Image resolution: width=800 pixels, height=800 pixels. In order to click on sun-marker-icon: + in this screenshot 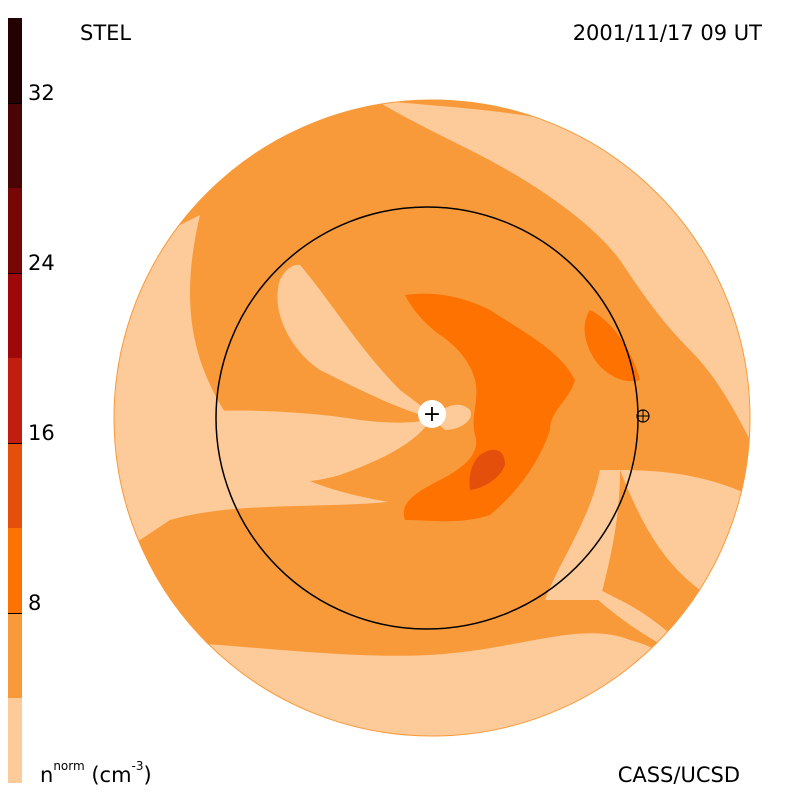, I will do `click(432, 414)`.